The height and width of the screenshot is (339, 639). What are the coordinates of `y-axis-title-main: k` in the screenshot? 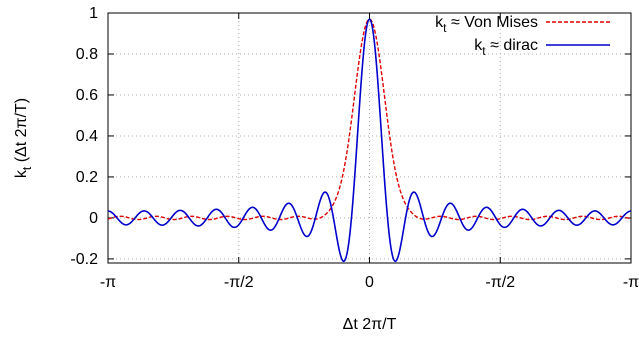 It's located at (21, 173).